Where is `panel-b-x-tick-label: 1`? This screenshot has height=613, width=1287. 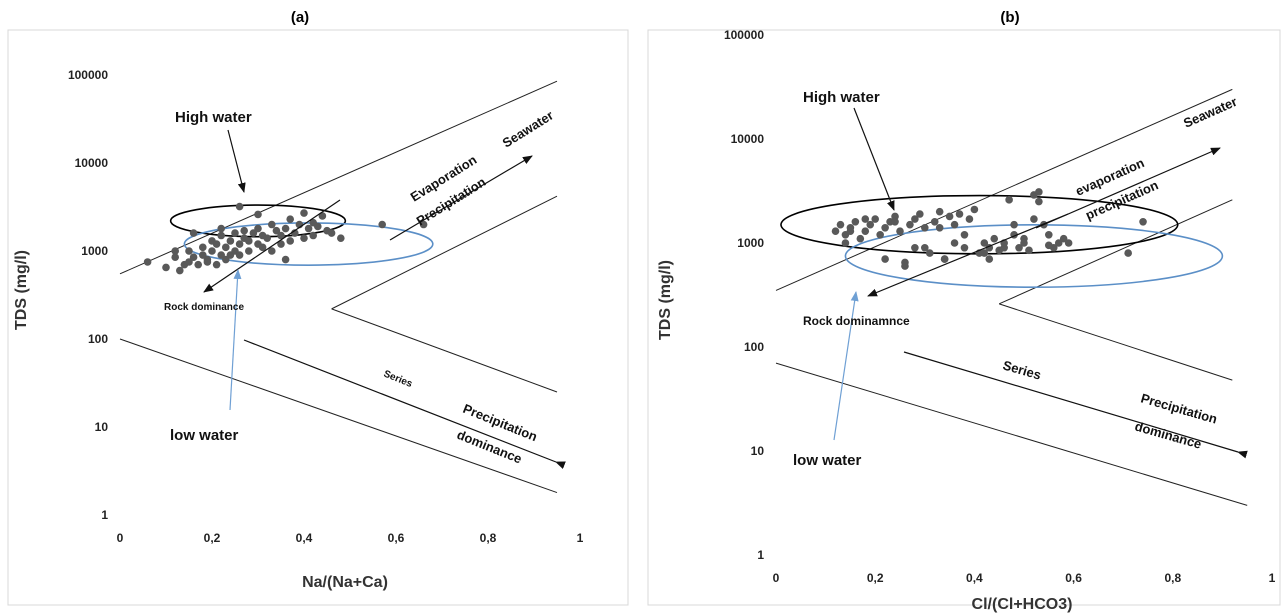 panel-b-x-tick-label: 1 is located at coordinates (1272, 578).